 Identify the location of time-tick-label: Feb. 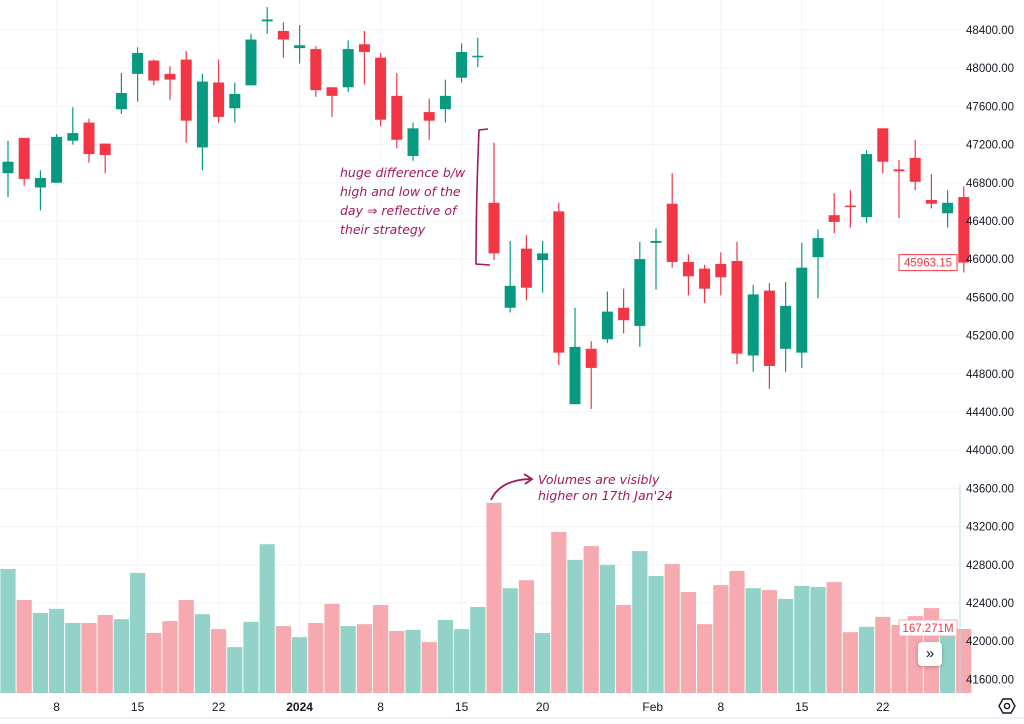
(652, 707).